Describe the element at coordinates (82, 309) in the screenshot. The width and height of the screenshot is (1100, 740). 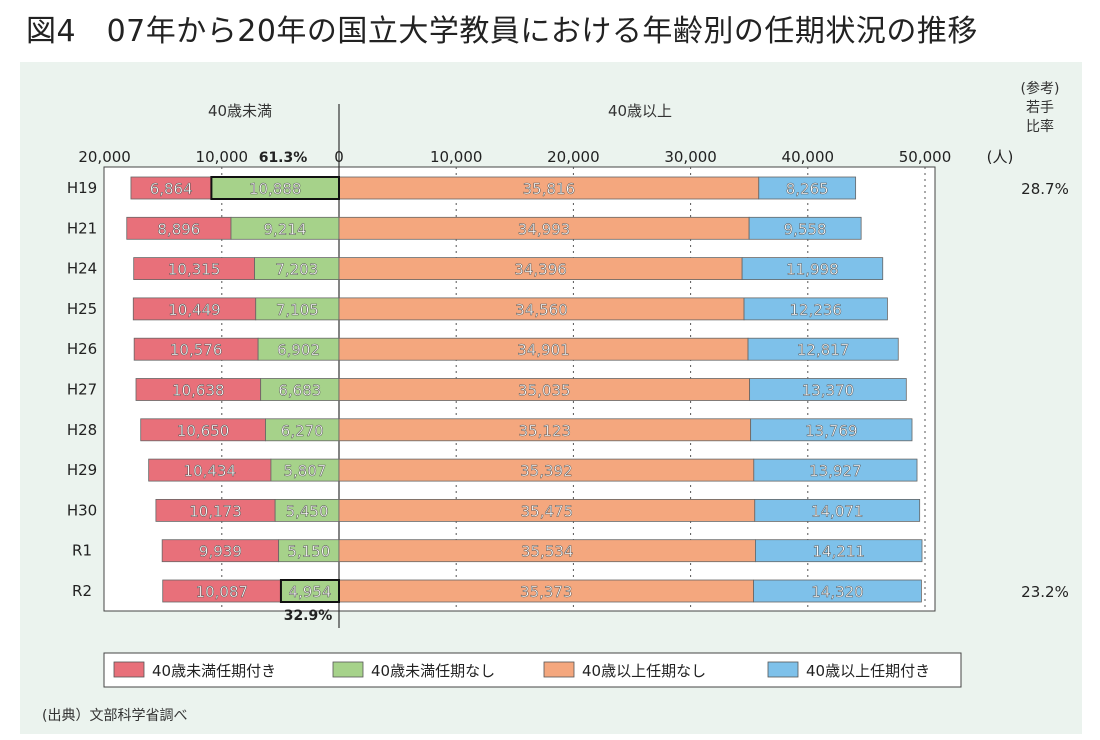
I see `y-category-label: H25` at that location.